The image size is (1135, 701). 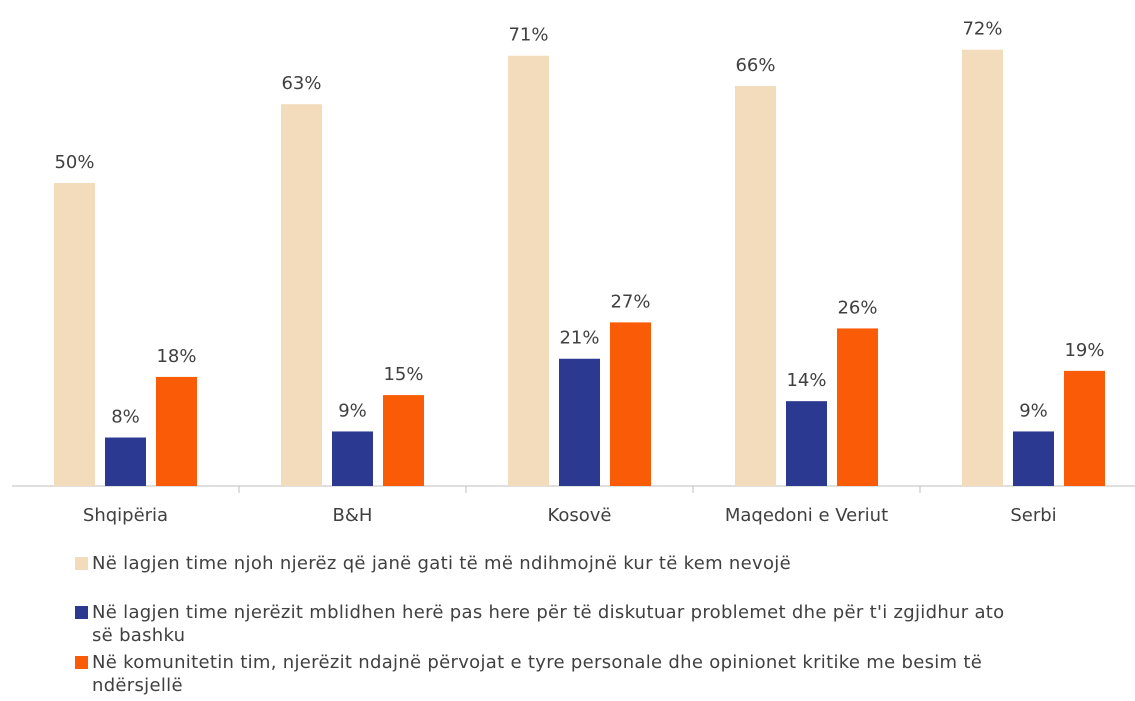 What do you see at coordinates (806, 380) in the screenshot?
I see `value-label: 14%` at bounding box center [806, 380].